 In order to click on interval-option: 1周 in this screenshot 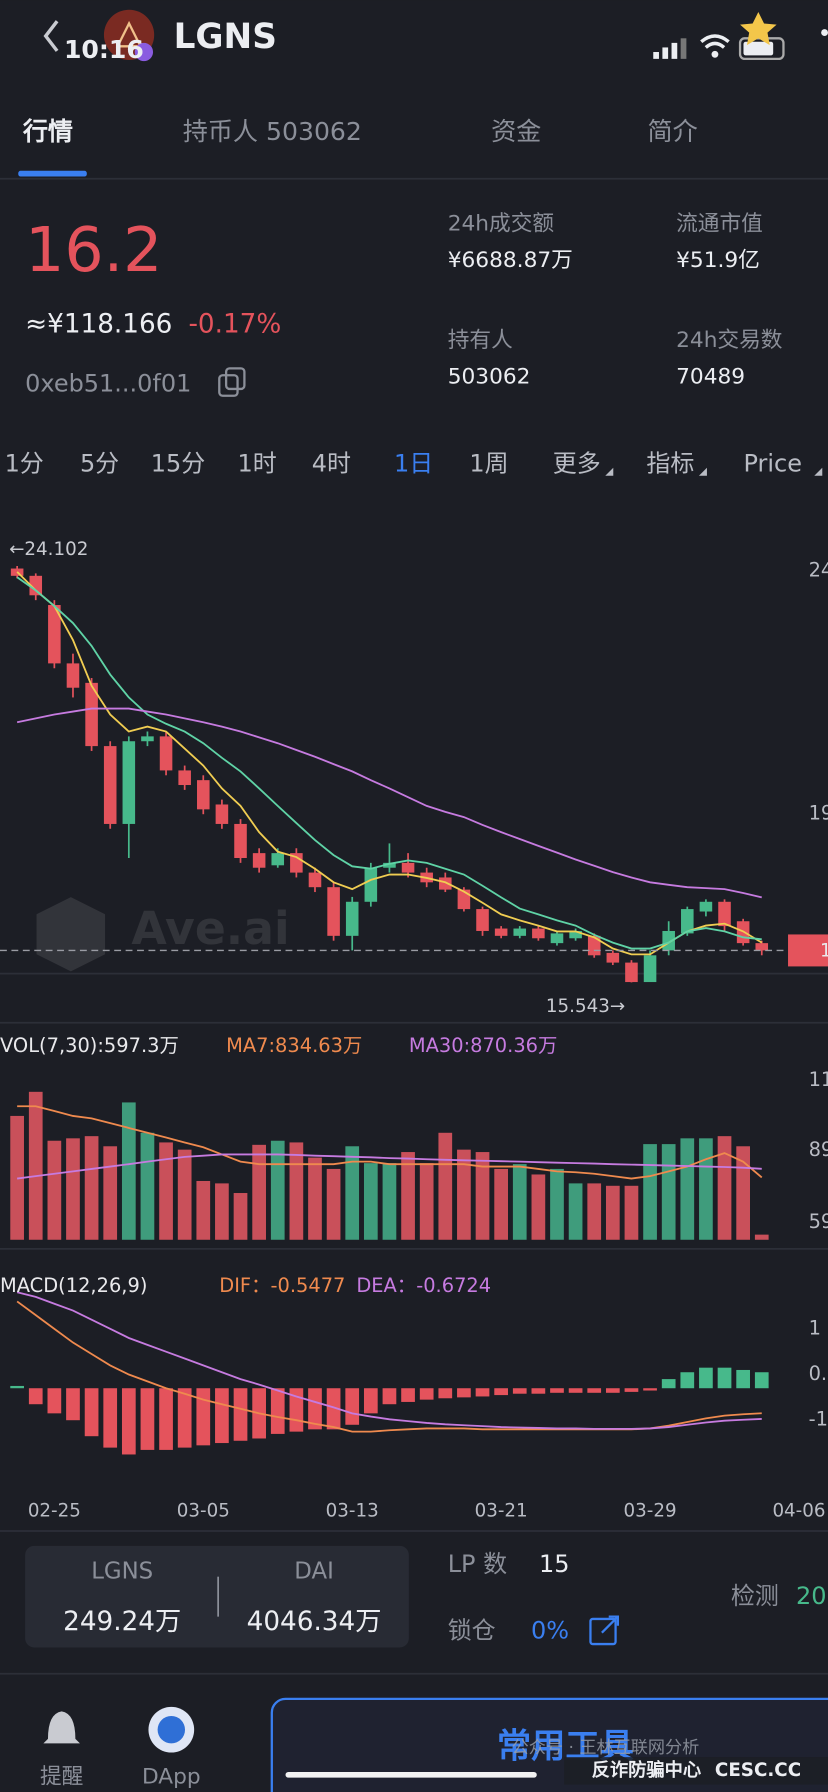, I will do `click(488, 463)`.